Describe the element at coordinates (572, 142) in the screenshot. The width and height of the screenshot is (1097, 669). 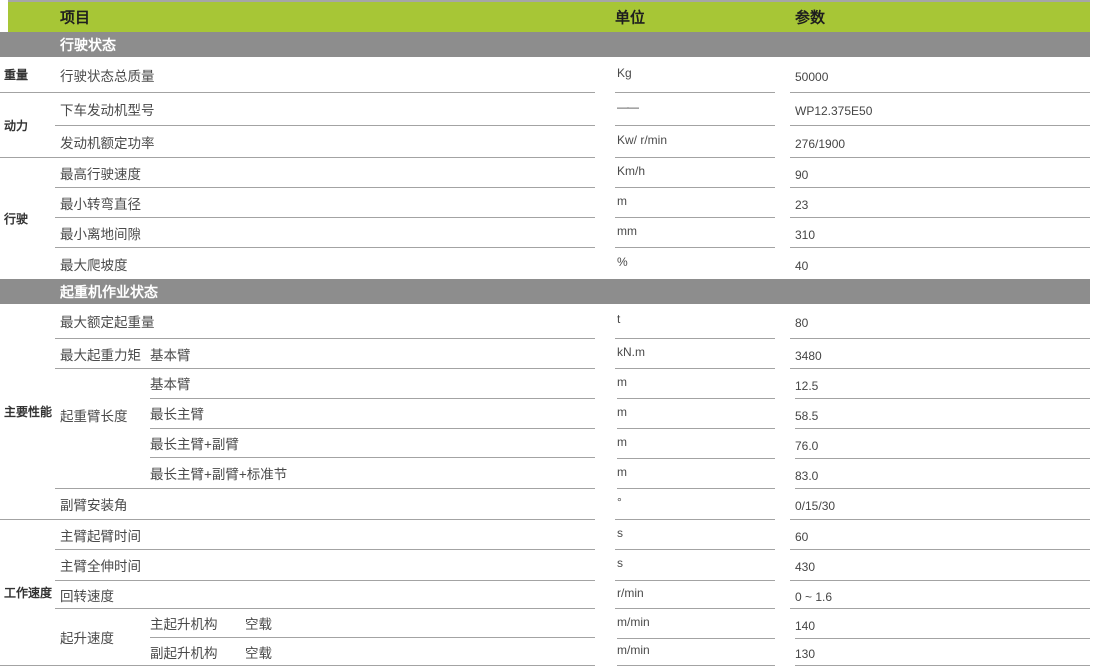
I see `row-engine-power: 发动机额定功率 Kw/ r/min 276/1900` at that location.